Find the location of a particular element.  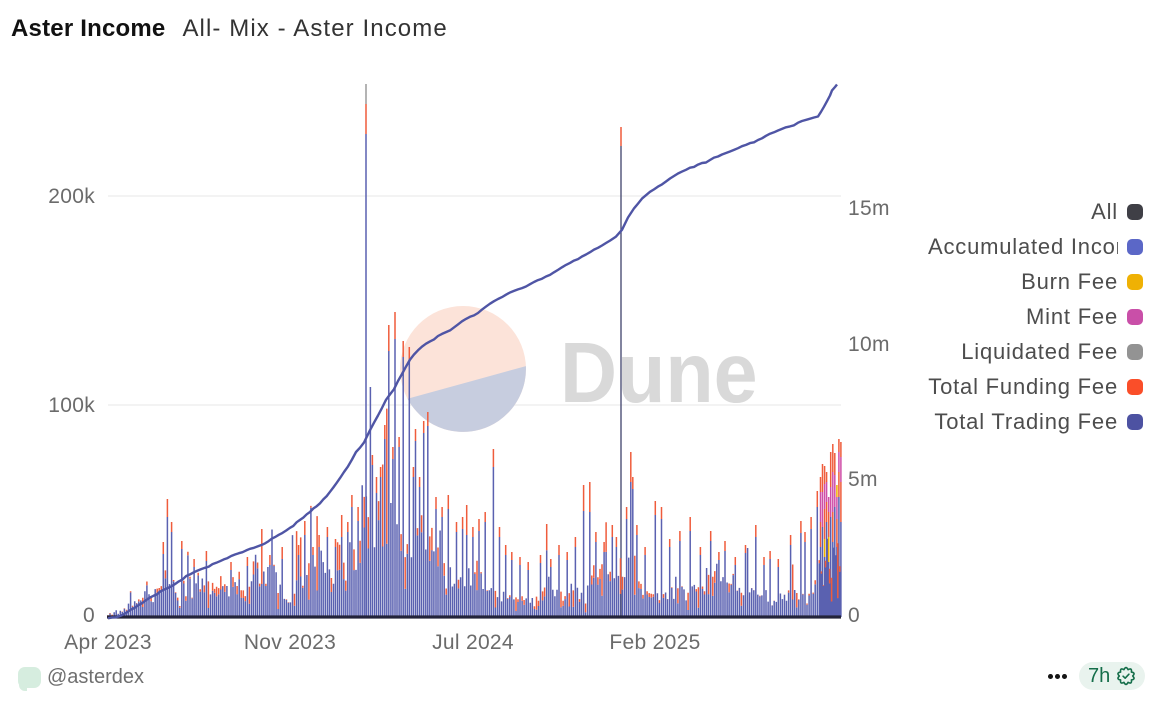

svg-text: 10m is located at coordinates (869, 344).